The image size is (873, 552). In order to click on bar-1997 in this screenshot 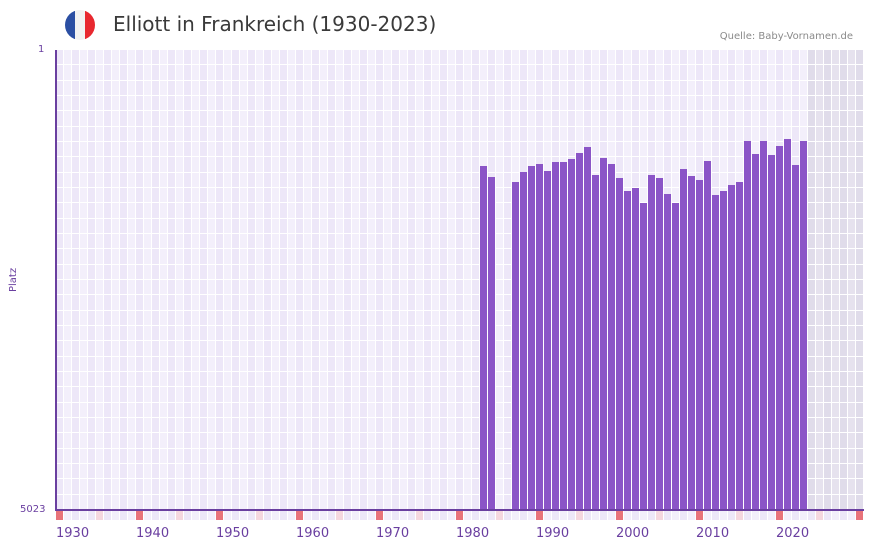, I will do `click(595, 342)`.